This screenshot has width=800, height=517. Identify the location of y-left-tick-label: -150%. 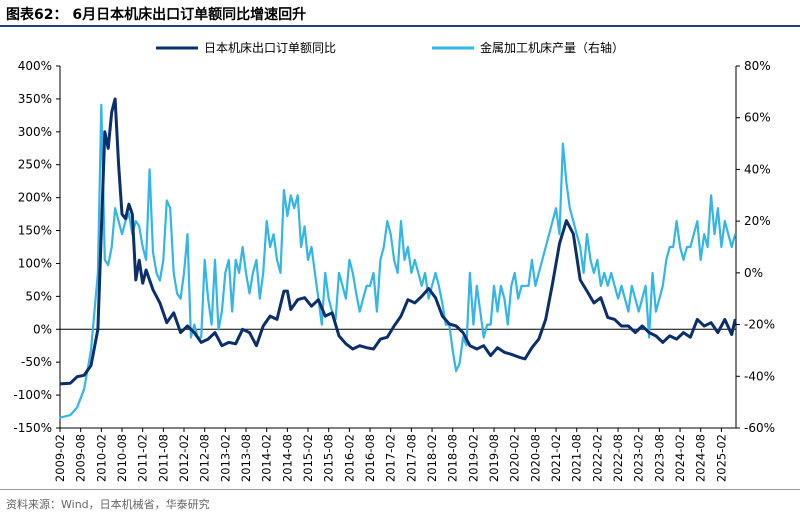
(32, 428).